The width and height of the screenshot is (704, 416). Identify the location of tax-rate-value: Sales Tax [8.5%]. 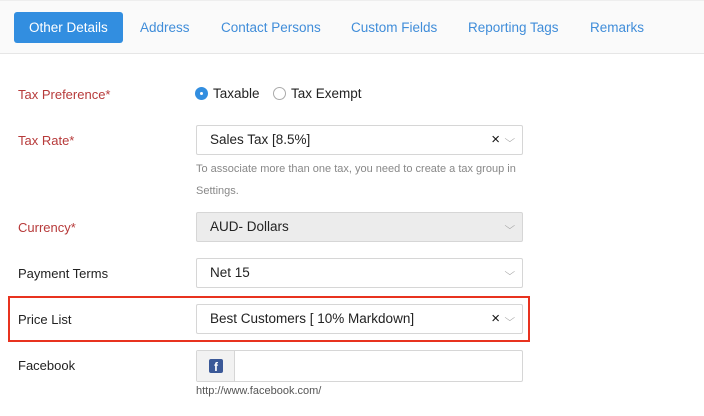
(260, 139).